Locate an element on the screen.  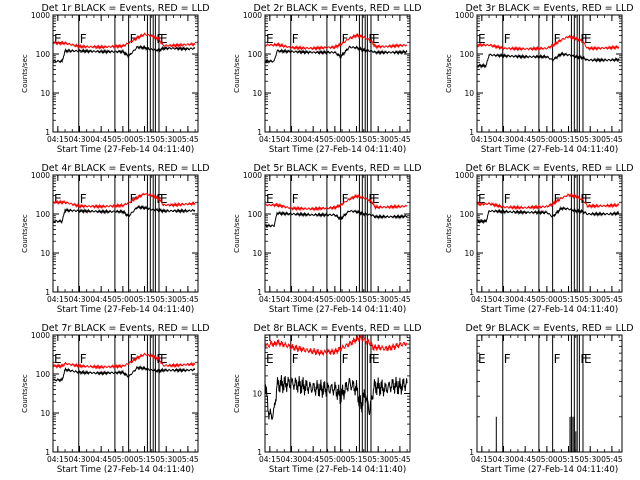
panel-title: Det 7r BLACK = Events, RED = LLD is located at coordinates (125, 328).